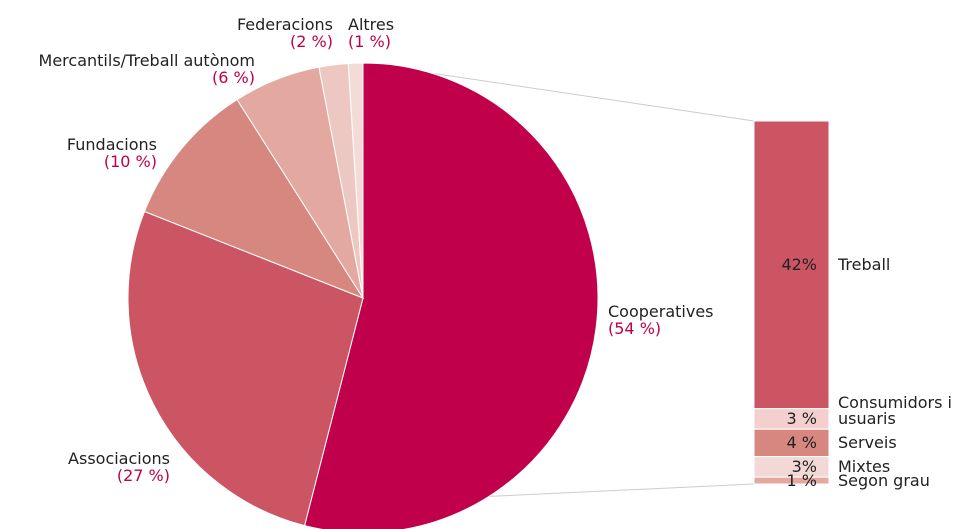 The height and width of the screenshot is (529, 957). What do you see at coordinates (111, 144) in the screenshot?
I see `pie-label-name: Fundacions` at bounding box center [111, 144].